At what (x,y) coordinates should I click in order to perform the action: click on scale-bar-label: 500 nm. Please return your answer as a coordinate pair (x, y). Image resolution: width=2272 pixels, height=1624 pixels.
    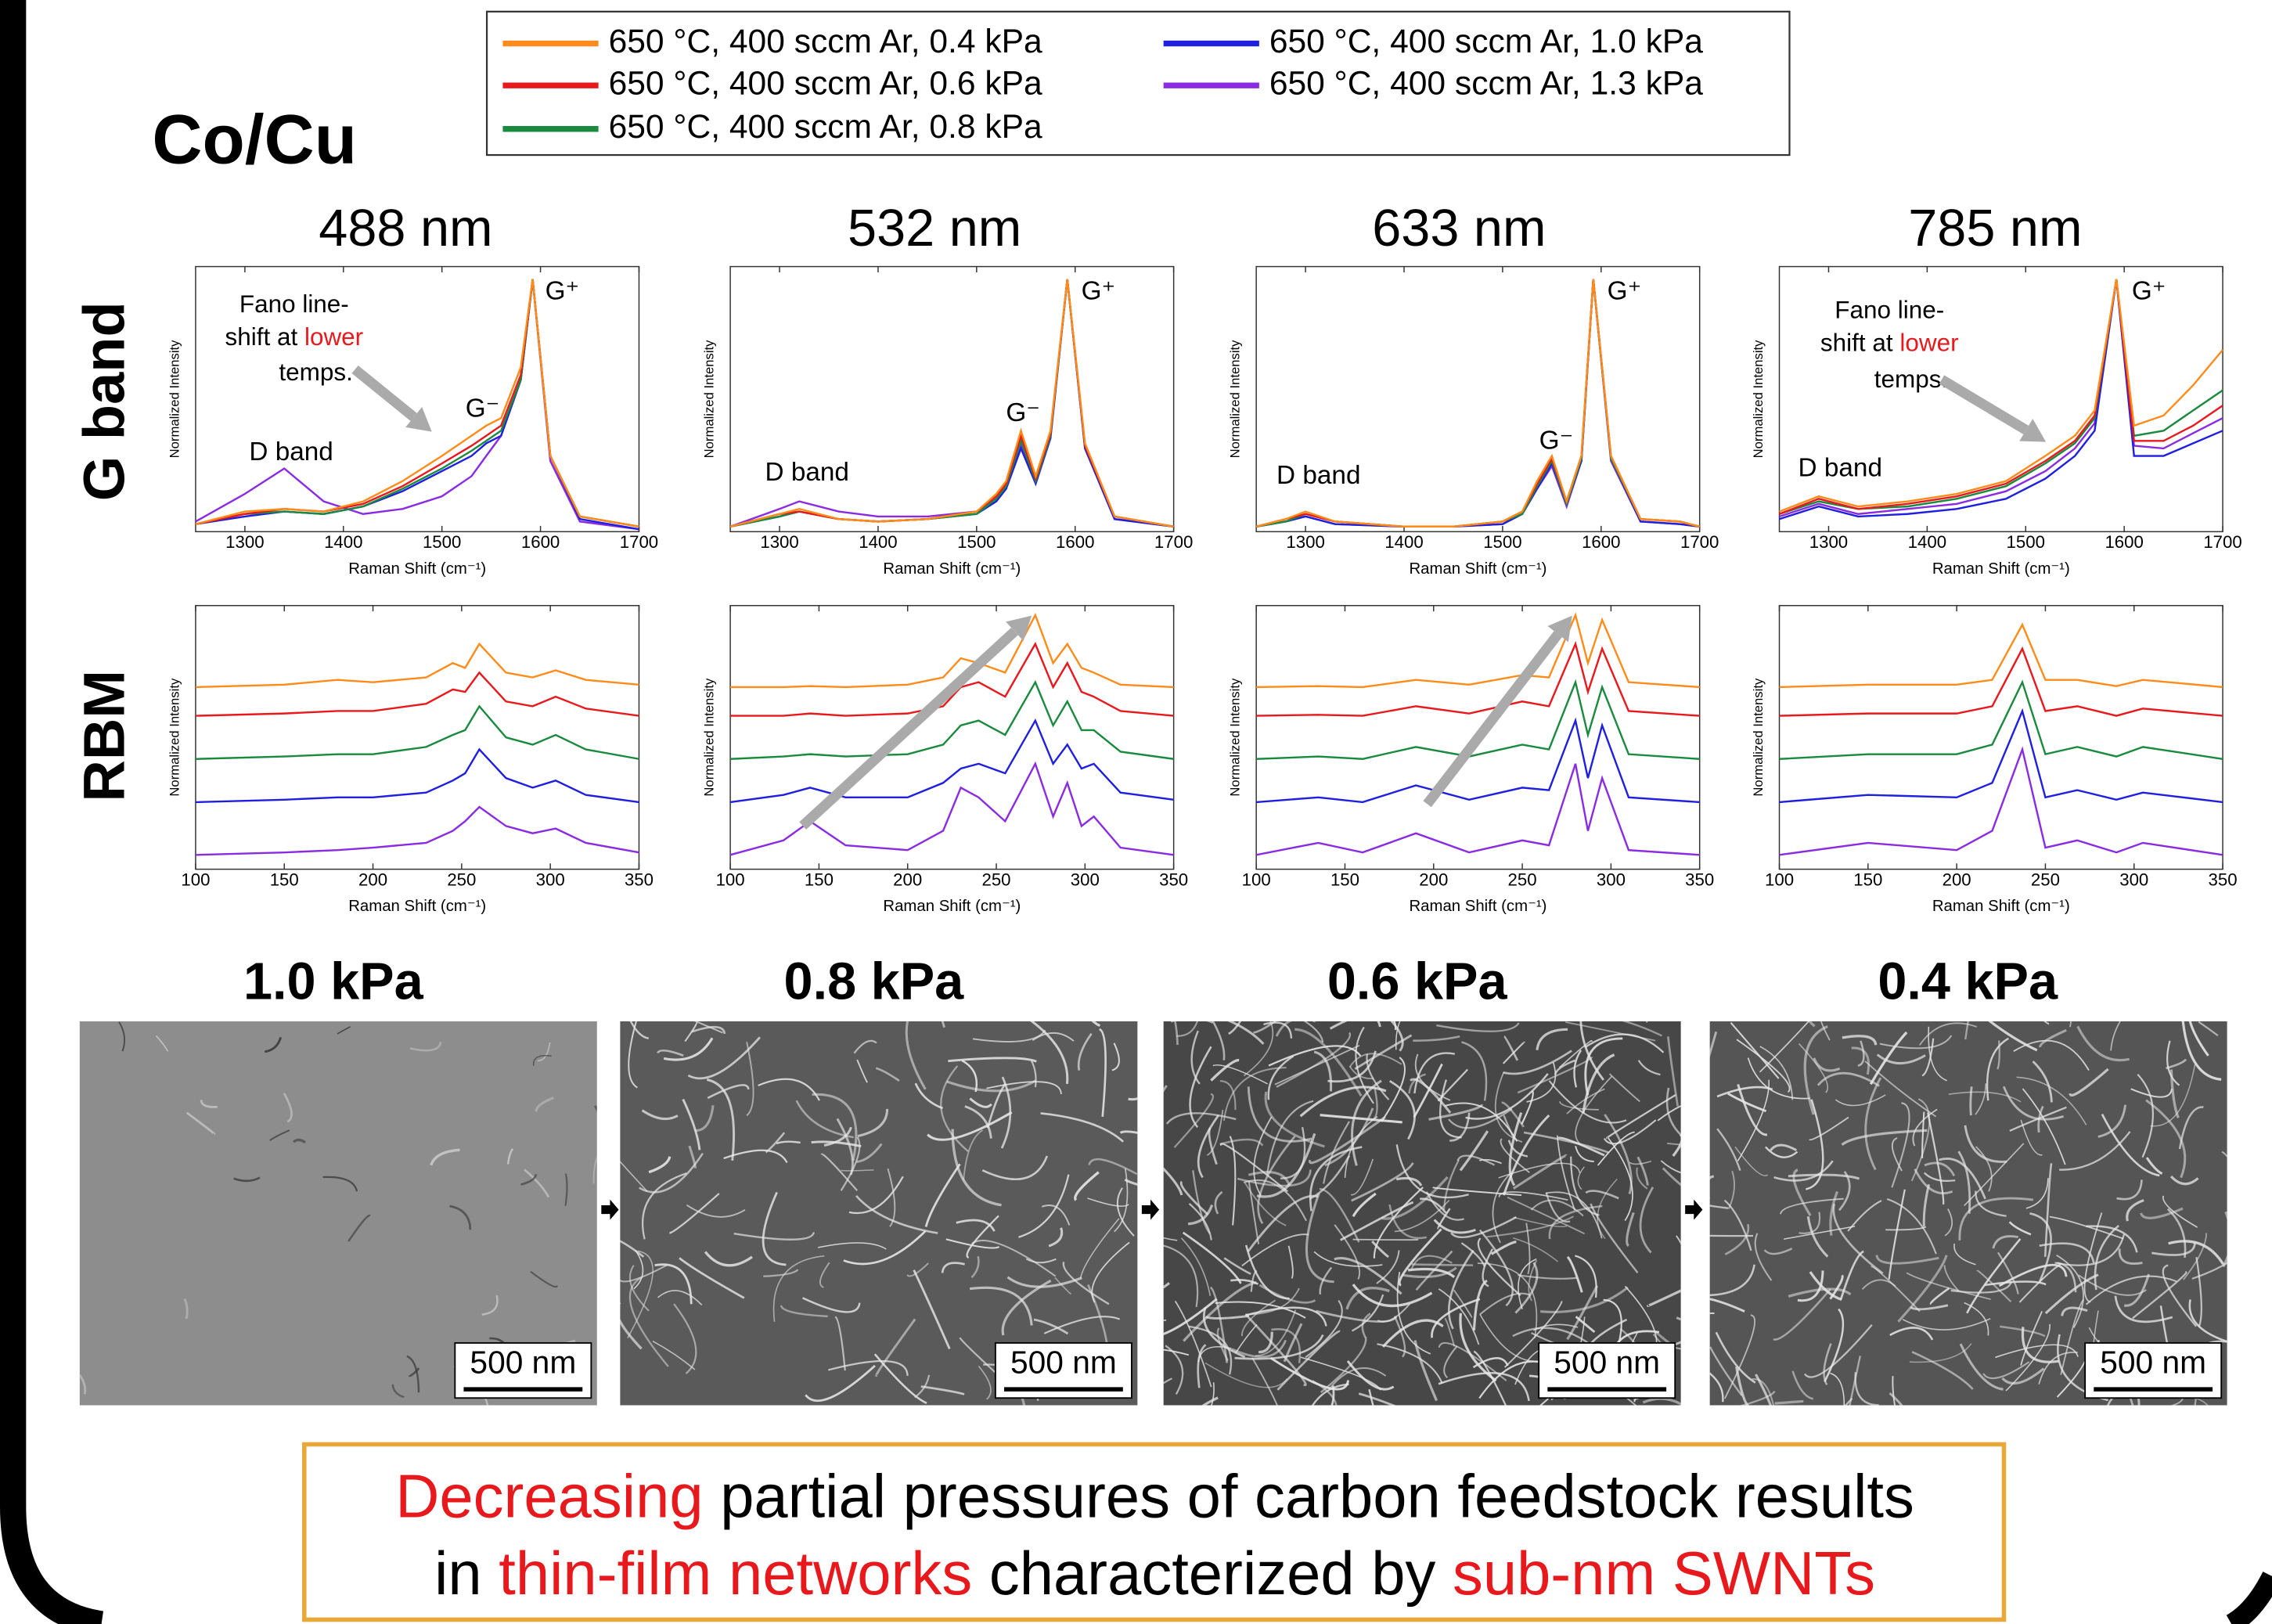
    Looking at the image, I should click on (523, 1362).